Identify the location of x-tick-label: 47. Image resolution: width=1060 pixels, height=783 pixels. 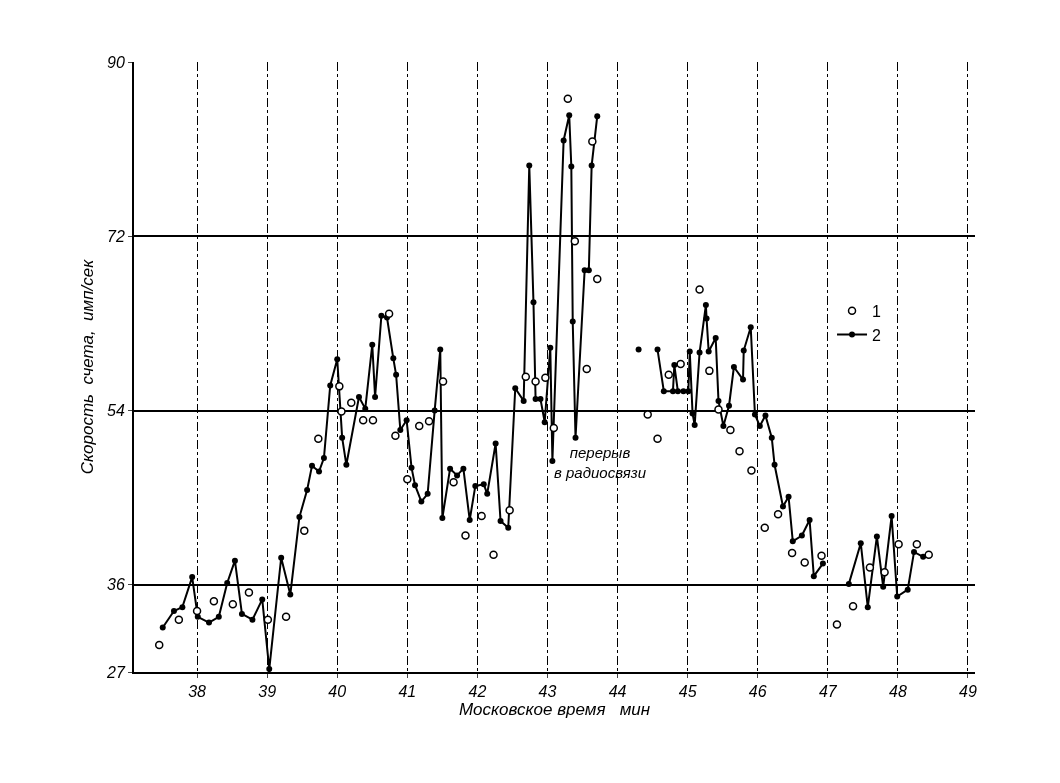
(828, 692).